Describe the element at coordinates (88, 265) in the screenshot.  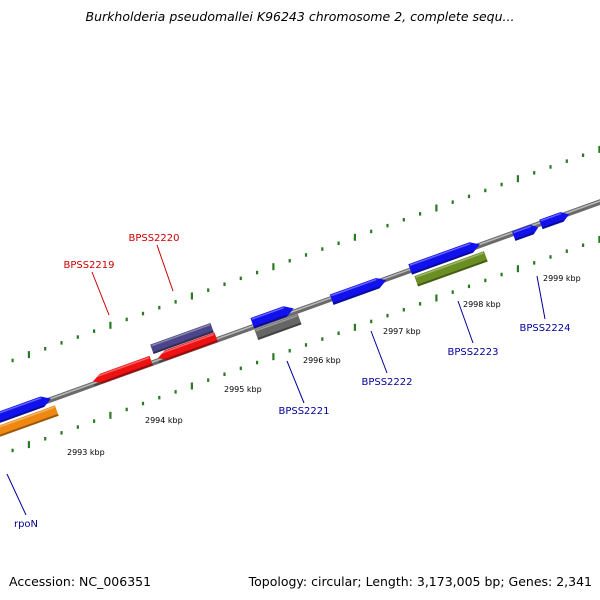
I see `gene-label-bpss2219: BPSS2219` at that location.